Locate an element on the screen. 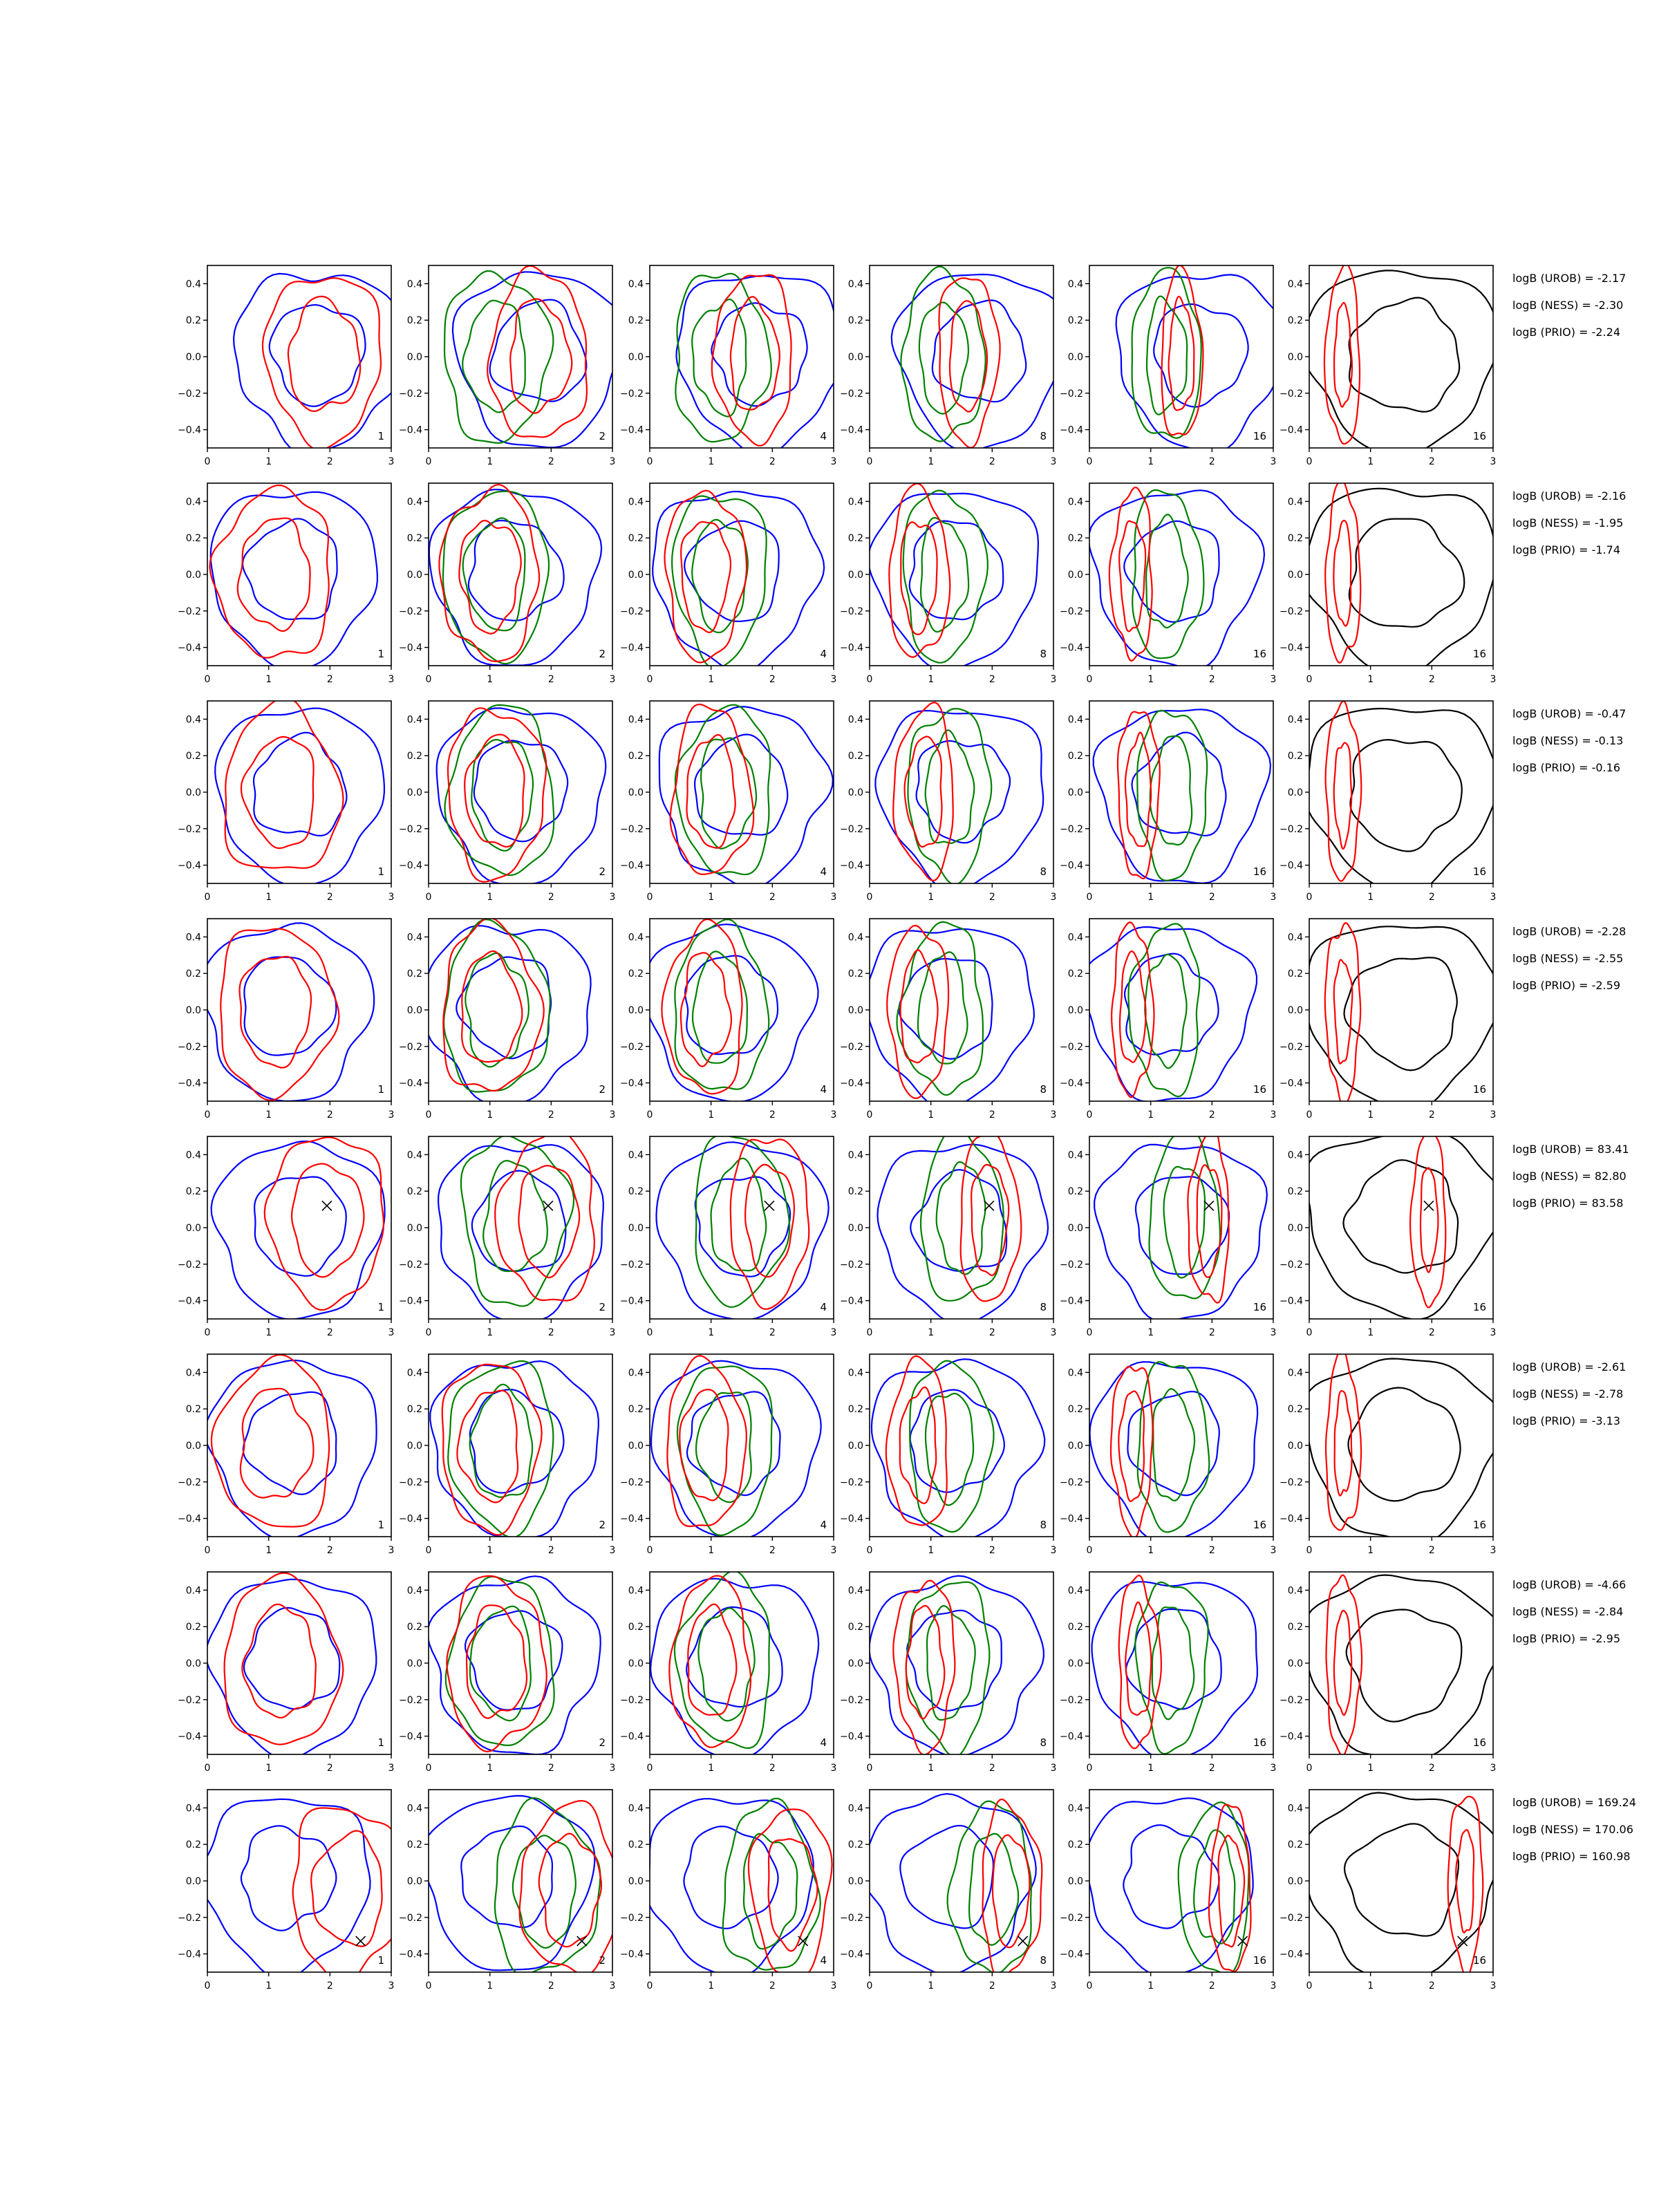 The height and width of the screenshot is (2212, 1659). truth-marker is located at coordinates (1023, 1942).